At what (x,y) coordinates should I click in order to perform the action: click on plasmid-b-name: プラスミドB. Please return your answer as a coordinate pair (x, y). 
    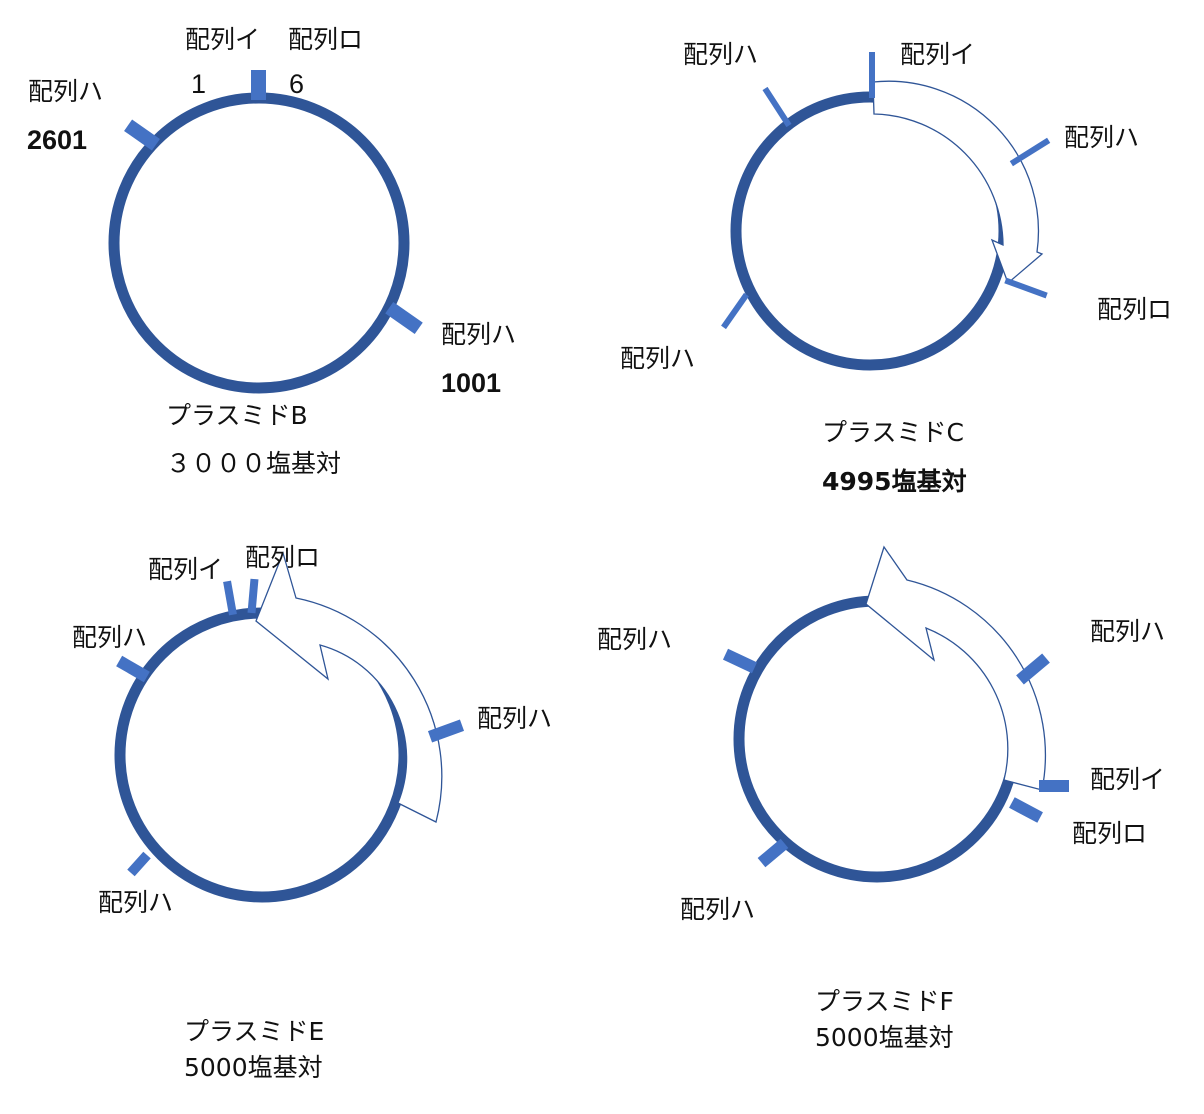
    Looking at the image, I should click on (237, 415).